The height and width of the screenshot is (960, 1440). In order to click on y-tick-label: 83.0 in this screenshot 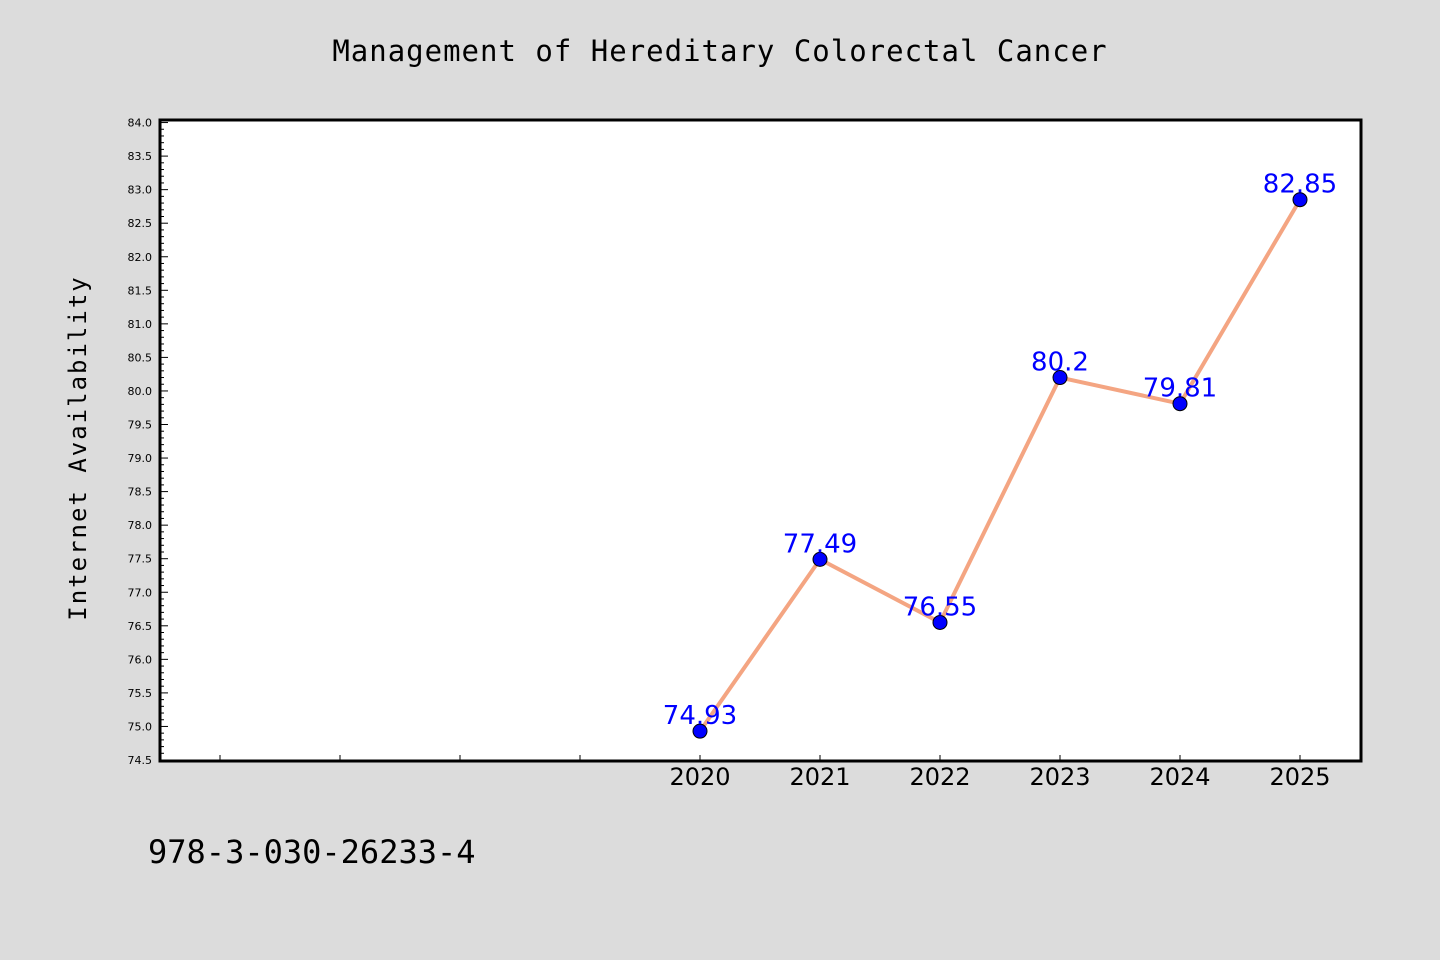, I will do `click(140, 190)`.